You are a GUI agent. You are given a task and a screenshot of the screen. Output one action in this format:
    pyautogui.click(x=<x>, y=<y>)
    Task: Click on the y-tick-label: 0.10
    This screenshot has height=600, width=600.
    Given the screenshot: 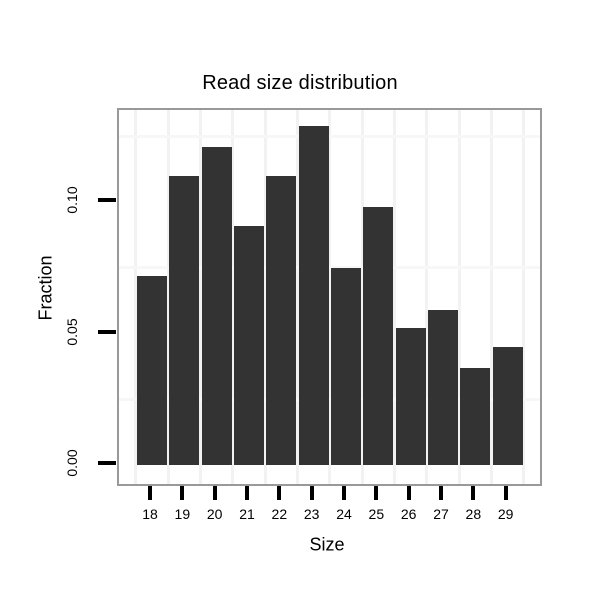 What is the action you would take?
    pyautogui.click(x=72, y=200)
    